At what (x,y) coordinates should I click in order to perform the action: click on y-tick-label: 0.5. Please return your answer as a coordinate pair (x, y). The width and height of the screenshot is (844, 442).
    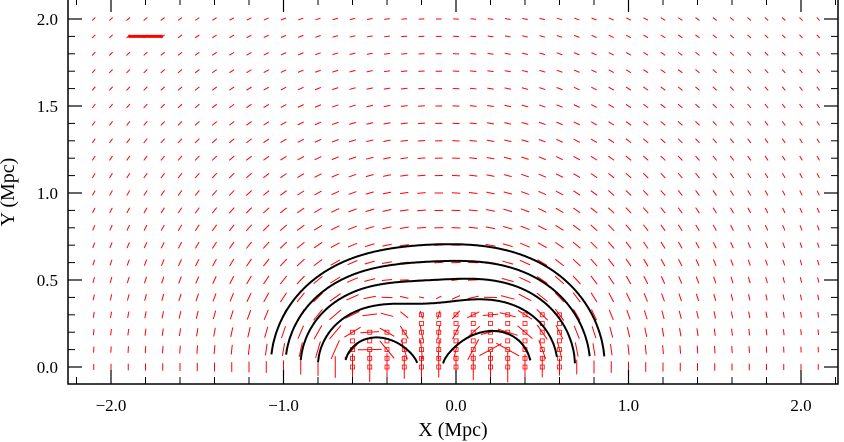
    Looking at the image, I should click on (47, 280).